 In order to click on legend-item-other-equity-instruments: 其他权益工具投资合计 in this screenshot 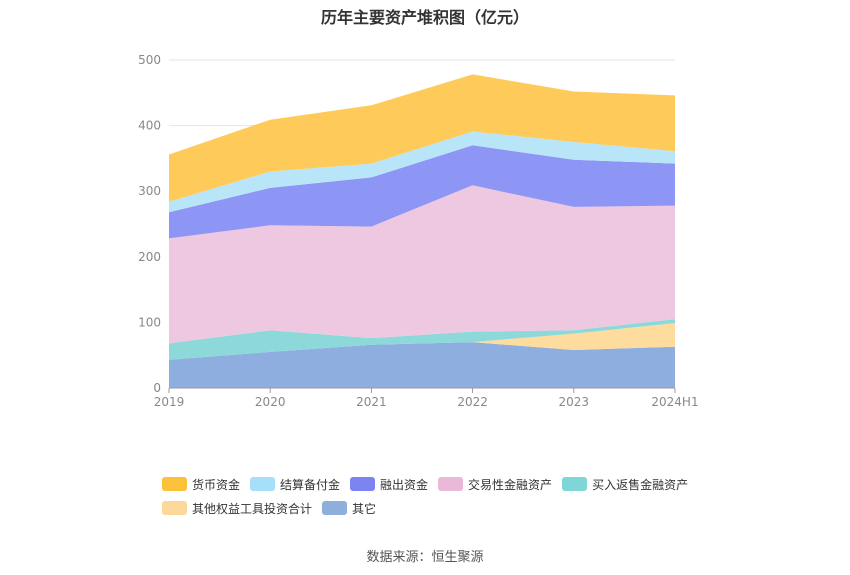, I will do `click(237, 508)`.